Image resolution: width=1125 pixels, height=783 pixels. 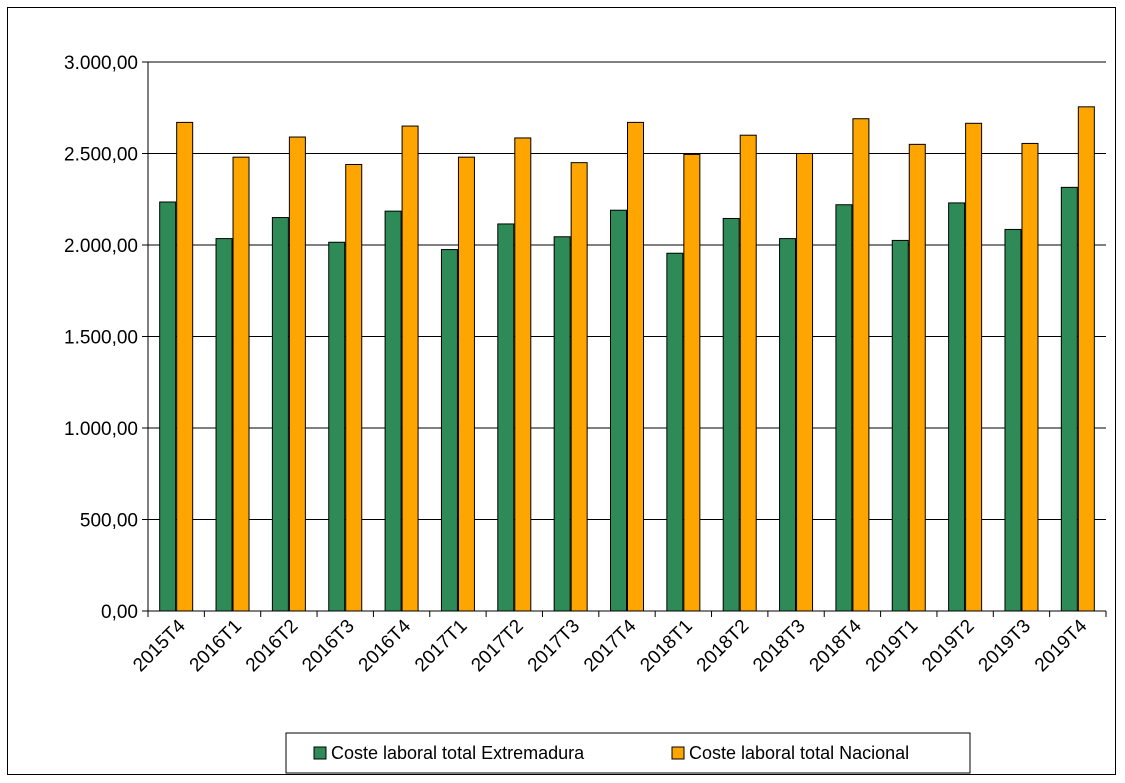 I want to click on y-tick-label: 3.000,00, so click(x=101, y=63).